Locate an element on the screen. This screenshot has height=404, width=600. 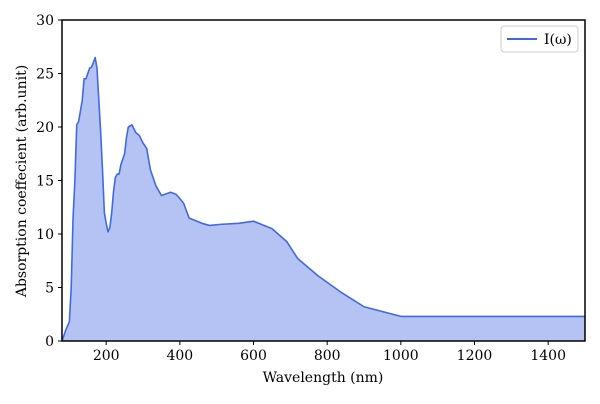
legend-frame is located at coordinates (539, 39).